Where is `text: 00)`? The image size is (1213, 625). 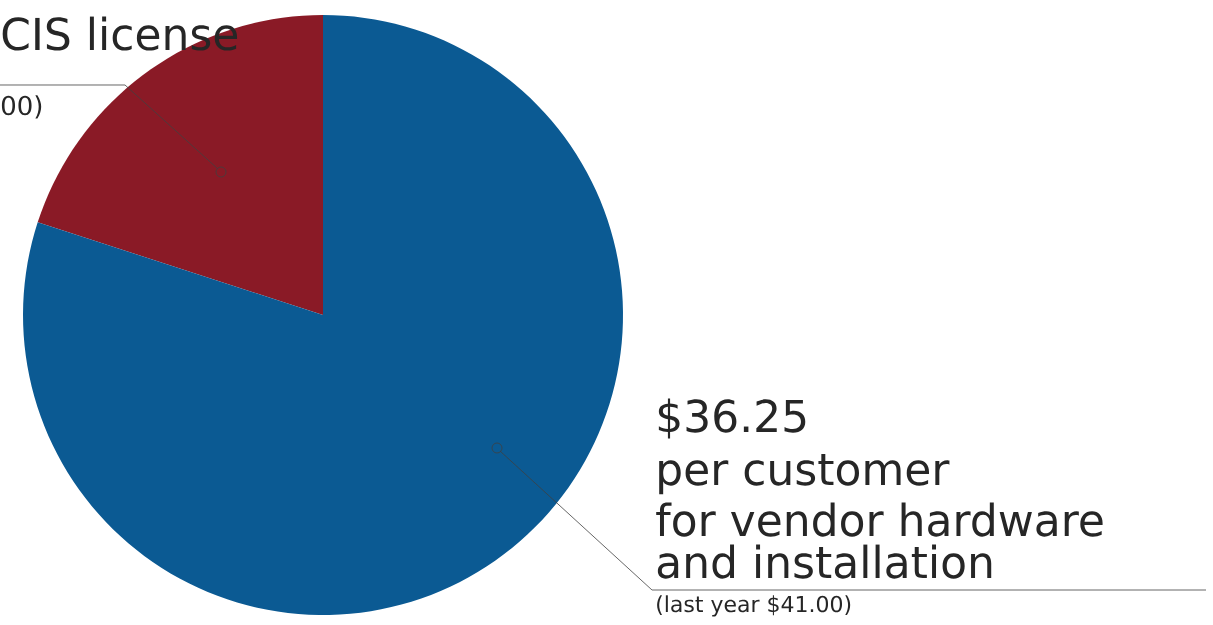 text: 00) is located at coordinates (21, 107).